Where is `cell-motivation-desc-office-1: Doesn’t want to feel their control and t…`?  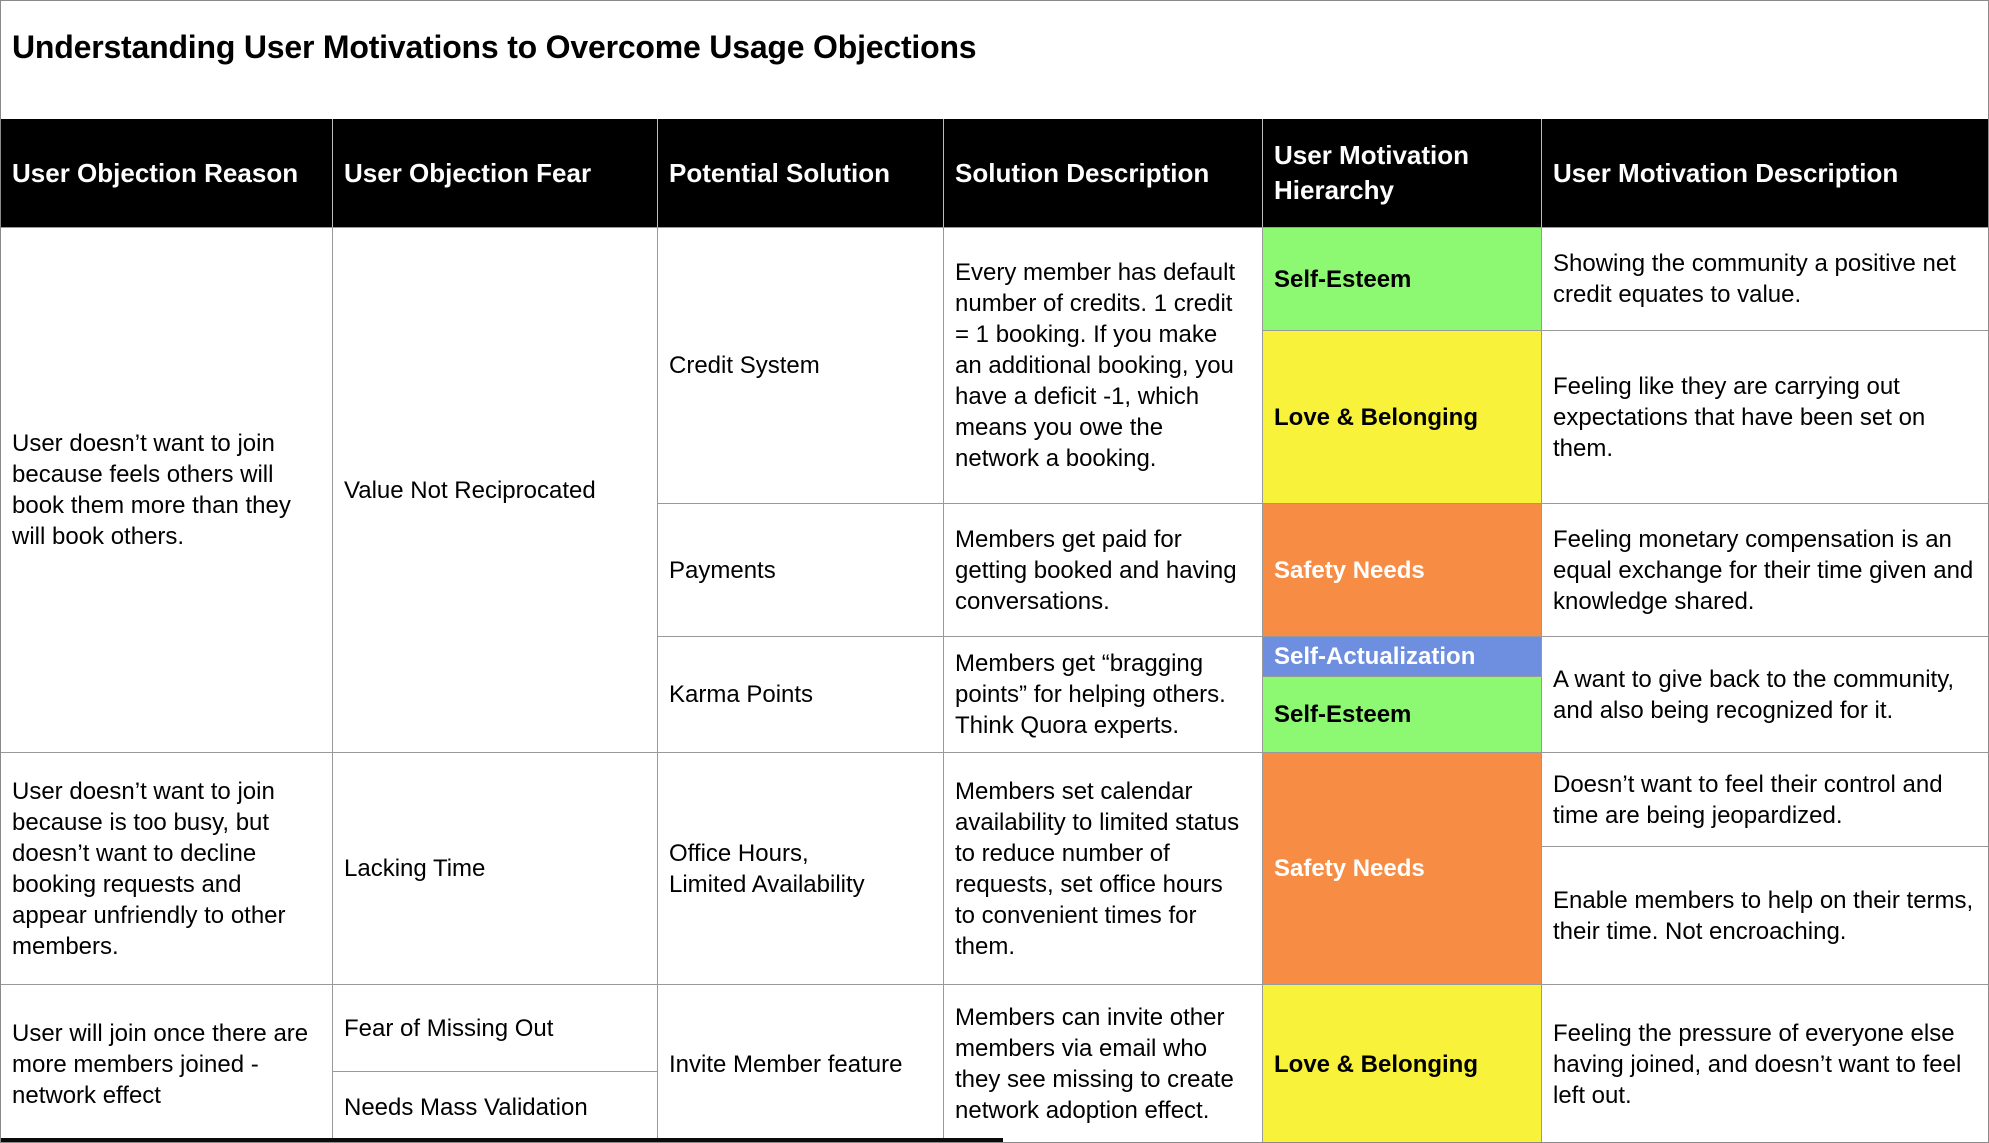 cell-motivation-desc-office-1: Doesn’t want to feel their control and t… is located at coordinates (1765, 800).